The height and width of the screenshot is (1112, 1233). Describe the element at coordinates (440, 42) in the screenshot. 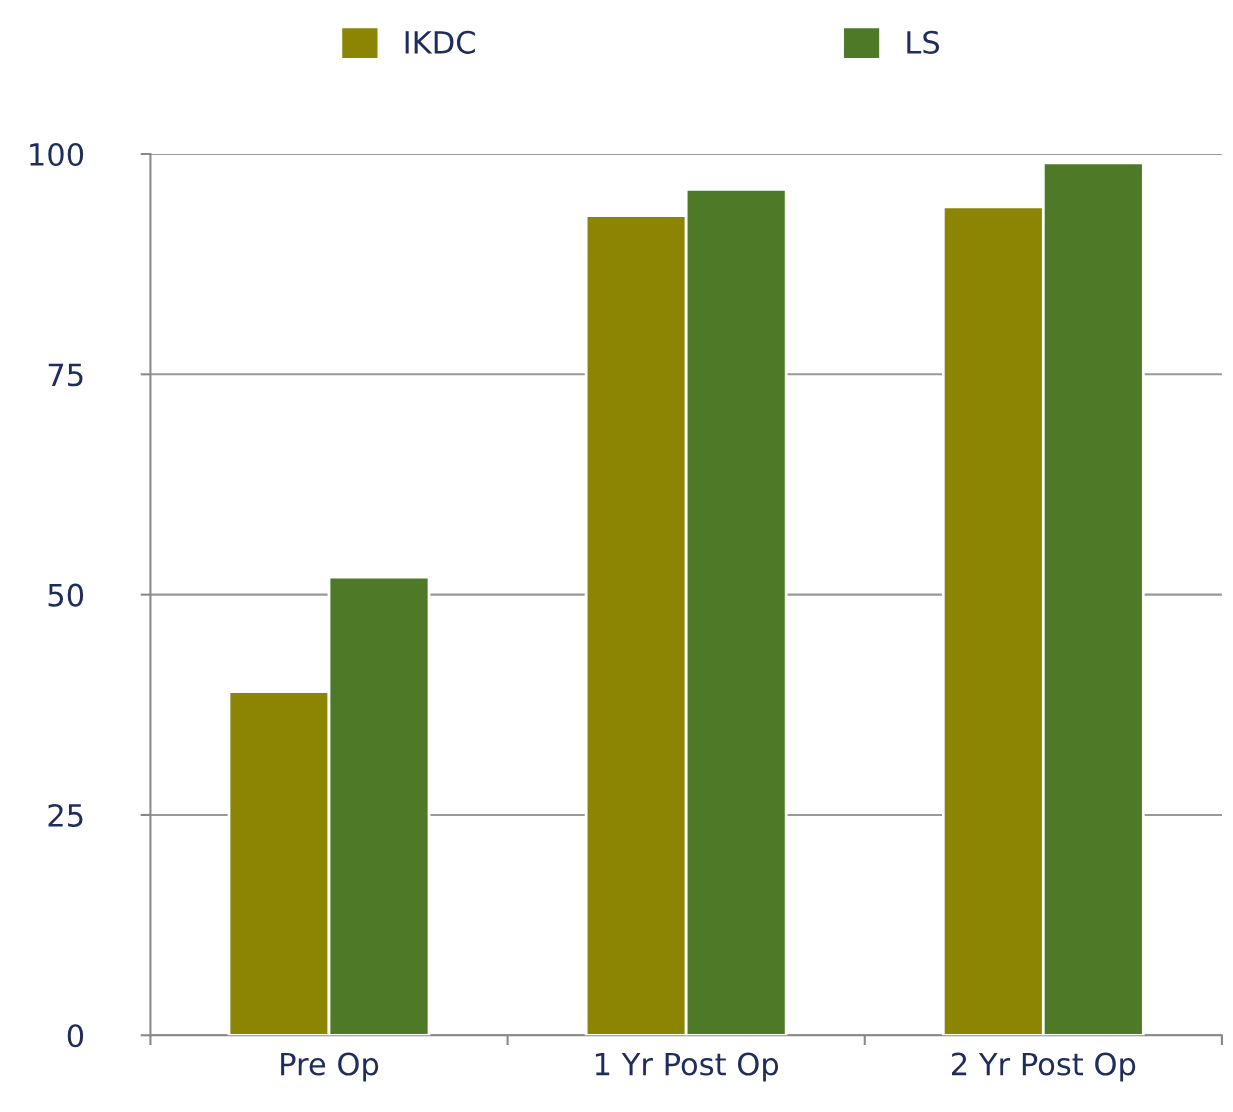

I see `legend-label: IKDC` at that location.